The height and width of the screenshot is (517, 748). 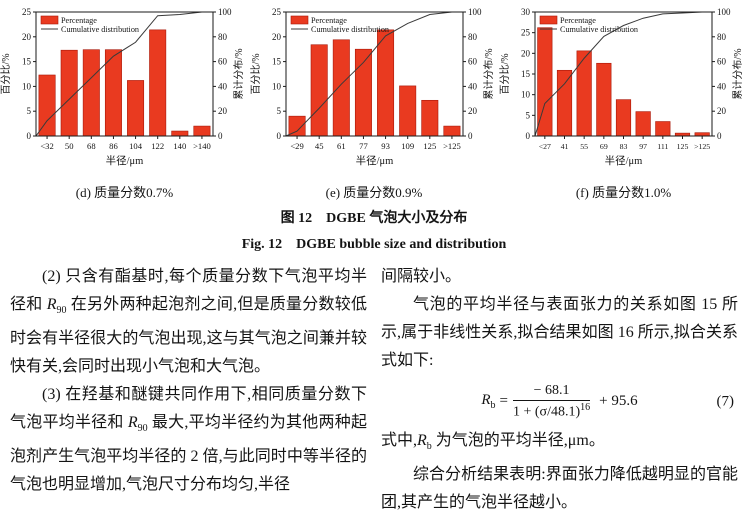 What do you see at coordinates (179, 146) in the screenshot?
I see `svg-text: 140` at bounding box center [179, 146].